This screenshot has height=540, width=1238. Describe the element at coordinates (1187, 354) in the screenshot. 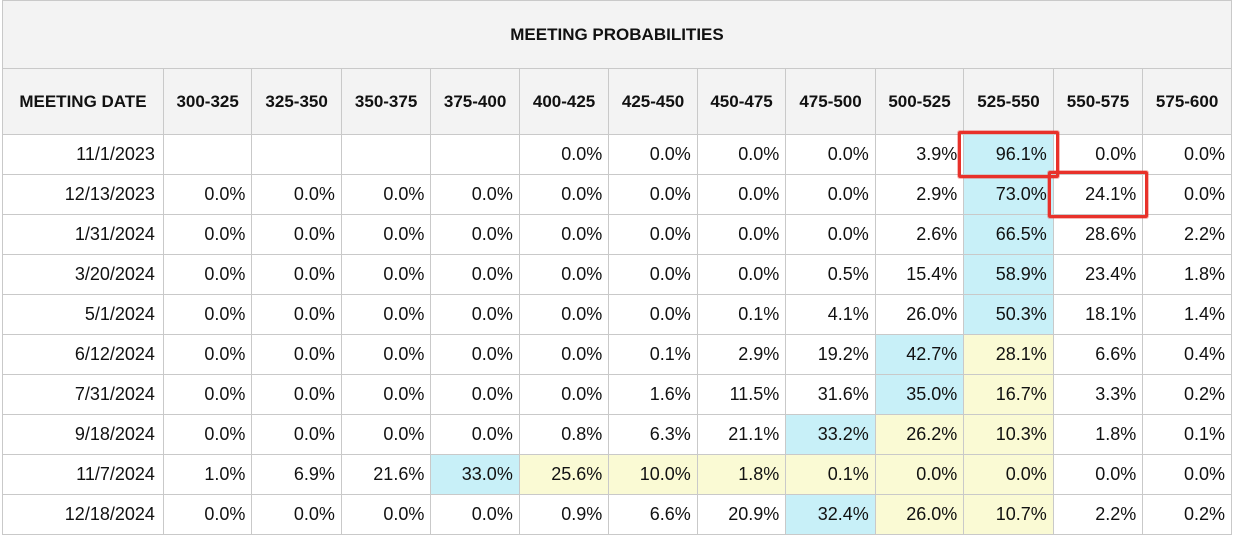

I see `probability-cell: 0.4%` at that location.